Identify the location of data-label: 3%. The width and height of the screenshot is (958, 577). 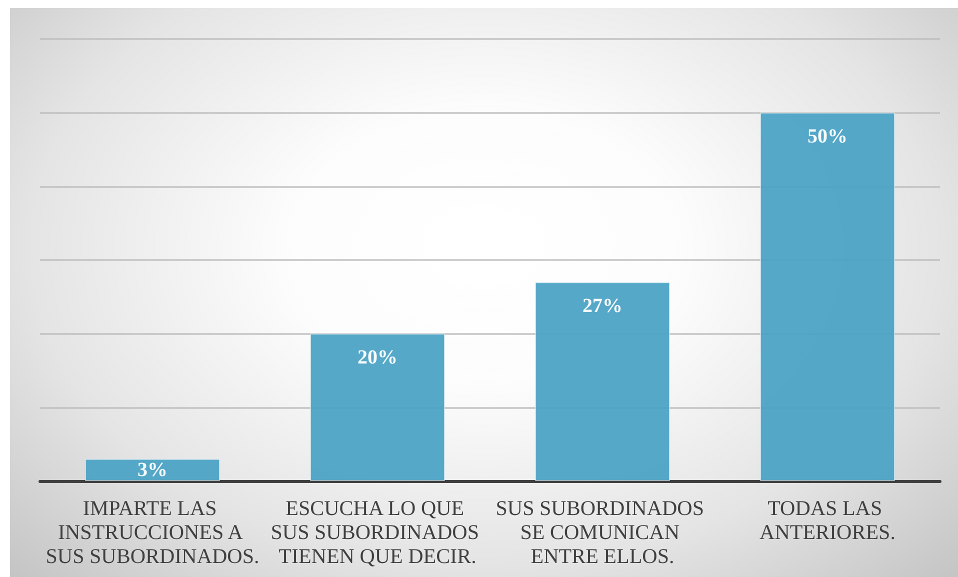
(153, 469).